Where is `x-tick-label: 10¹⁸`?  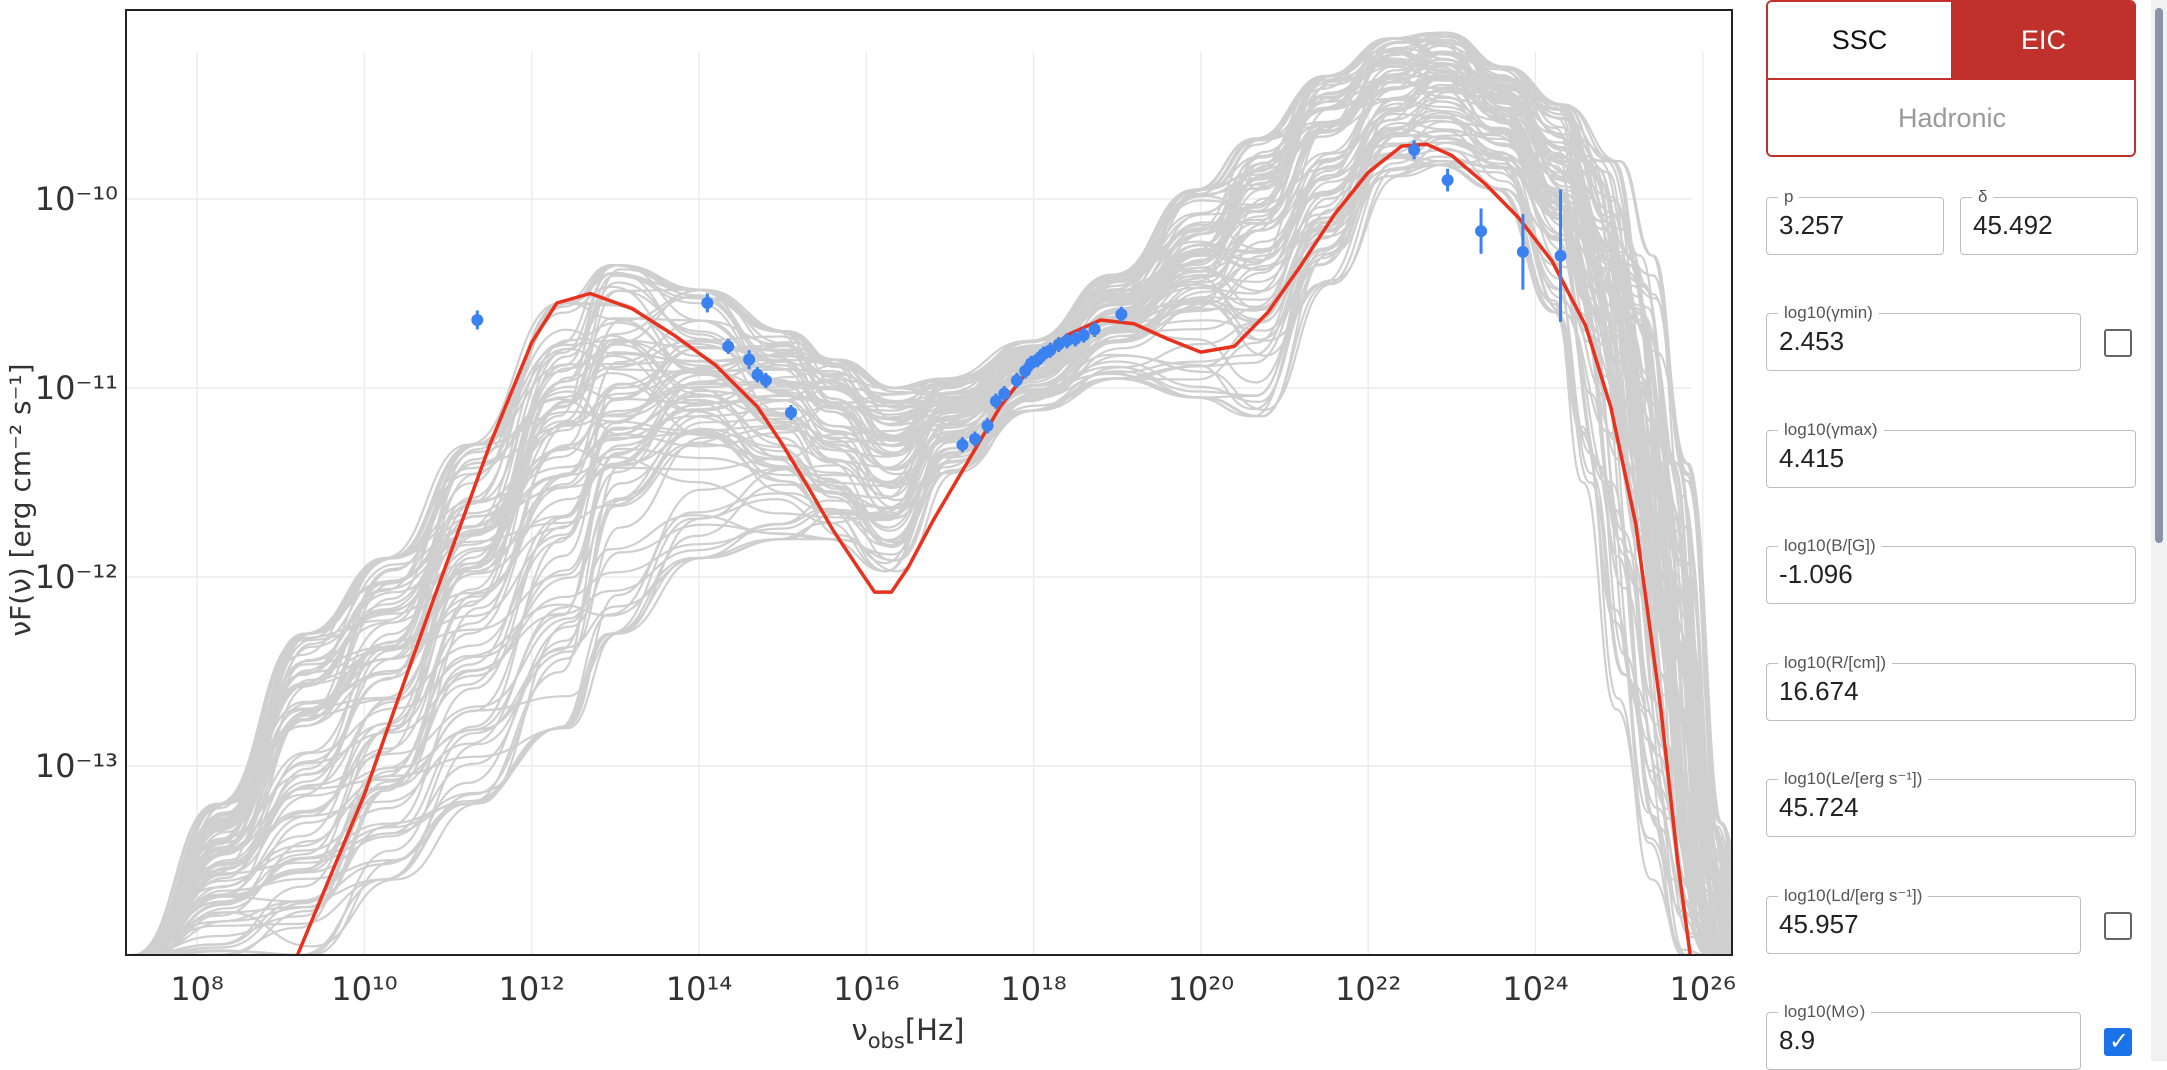 x-tick-label: 10¹⁸ is located at coordinates (1033, 989).